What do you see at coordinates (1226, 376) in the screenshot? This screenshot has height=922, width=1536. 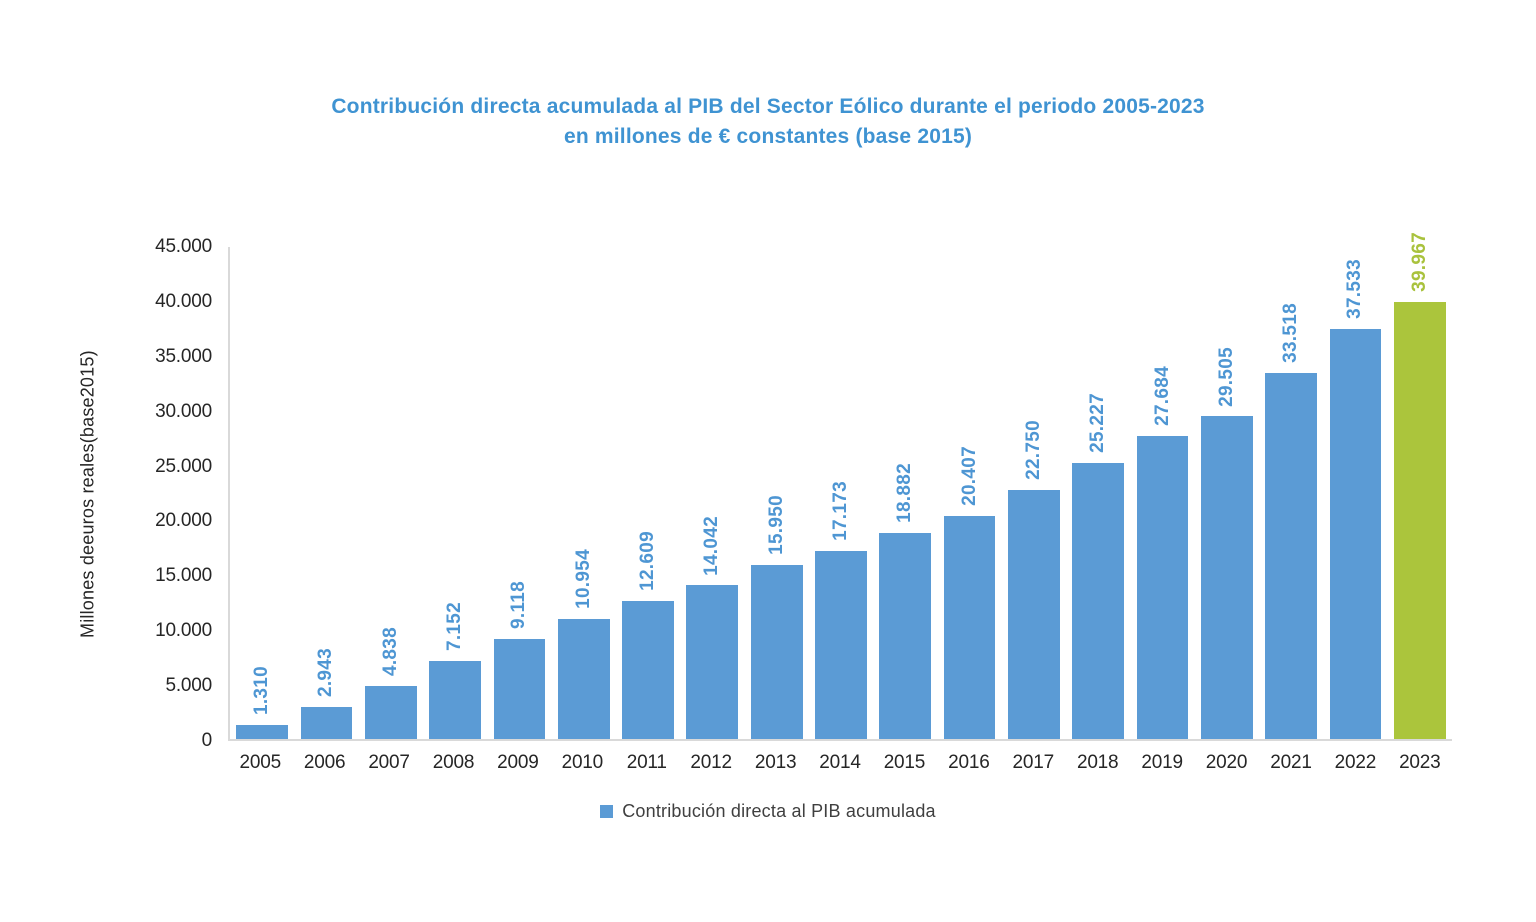 I see `bar-value-label-2020: 29.505` at bounding box center [1226, 376].